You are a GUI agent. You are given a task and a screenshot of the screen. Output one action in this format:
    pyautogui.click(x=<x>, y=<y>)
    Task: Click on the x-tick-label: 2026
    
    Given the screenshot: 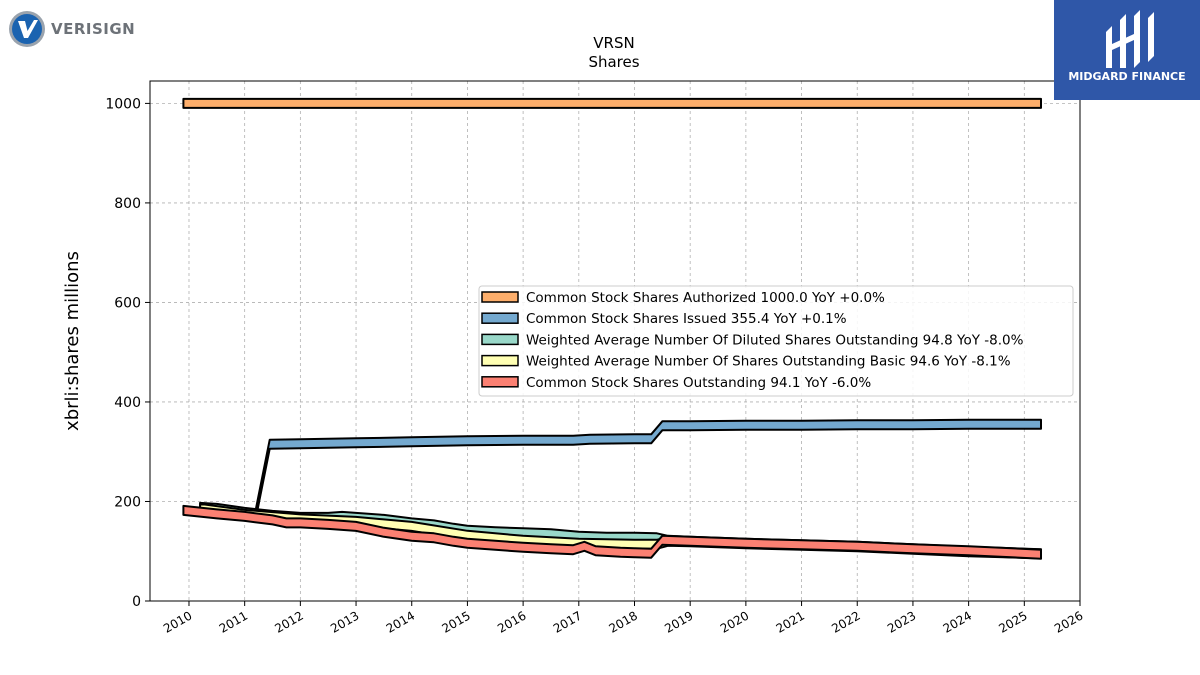 What is the action you would take?
    pyautogui.click(x=1068, y=621)
    